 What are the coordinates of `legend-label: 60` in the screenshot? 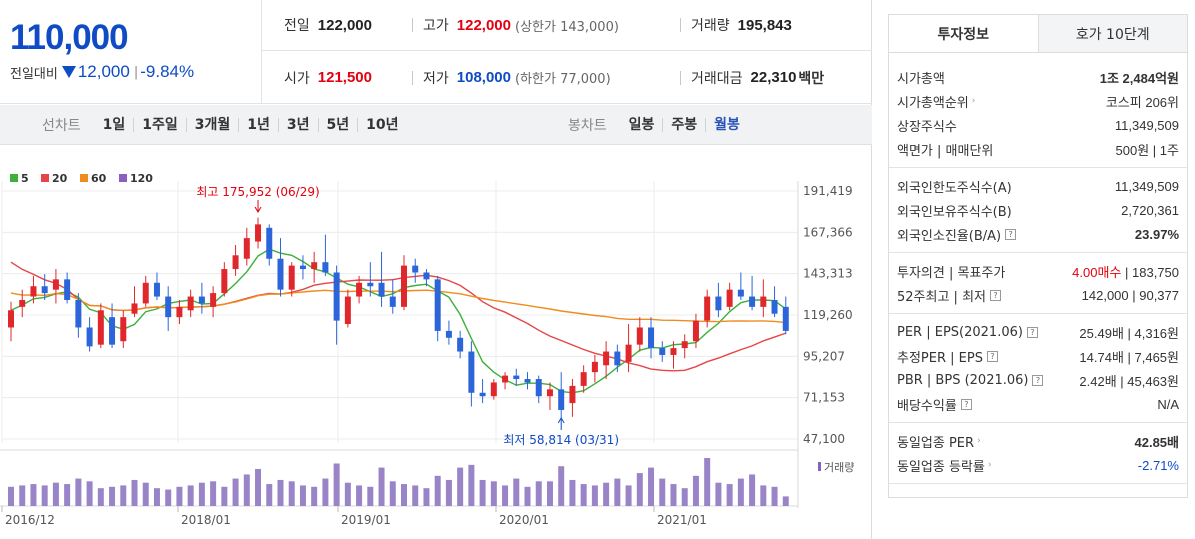 It's located at (99, 178).